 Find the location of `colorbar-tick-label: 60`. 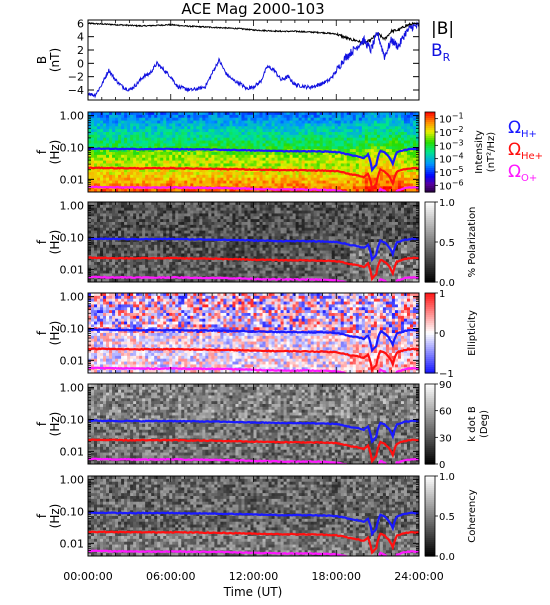

colorbar-tick-label: 60 is located at coordinates (445, 412).